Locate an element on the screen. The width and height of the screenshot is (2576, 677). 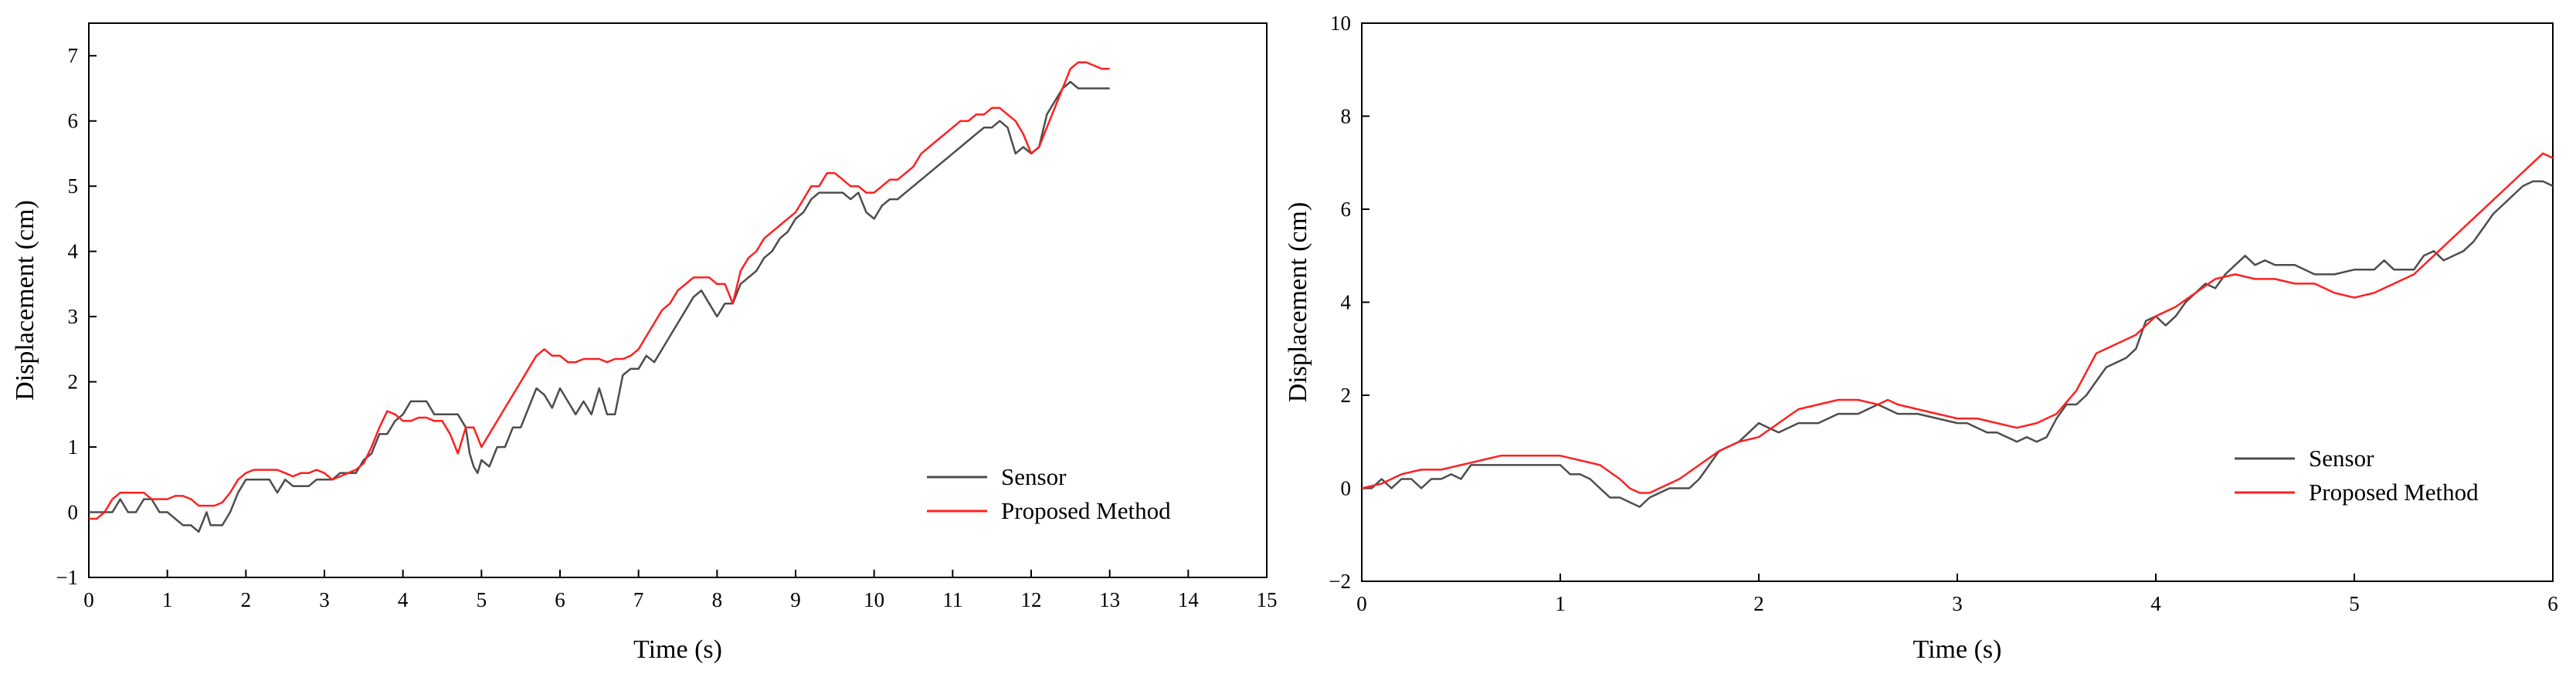
y-tick-label: 5 is located at coordinates (73, 186).